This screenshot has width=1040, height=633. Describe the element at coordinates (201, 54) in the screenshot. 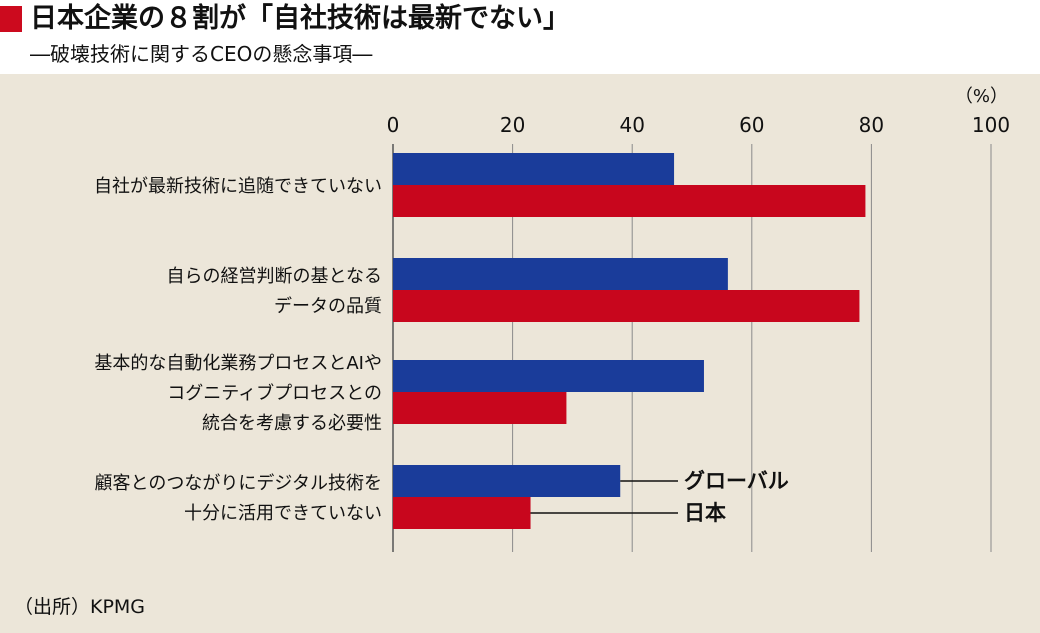

I see `chart-subtitle: ―破壊技術に関するCEOの懸念事項―` at that location.